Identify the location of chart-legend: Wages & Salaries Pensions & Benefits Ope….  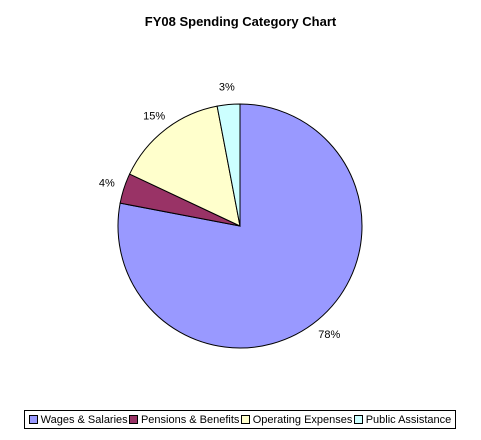
(240, 419).